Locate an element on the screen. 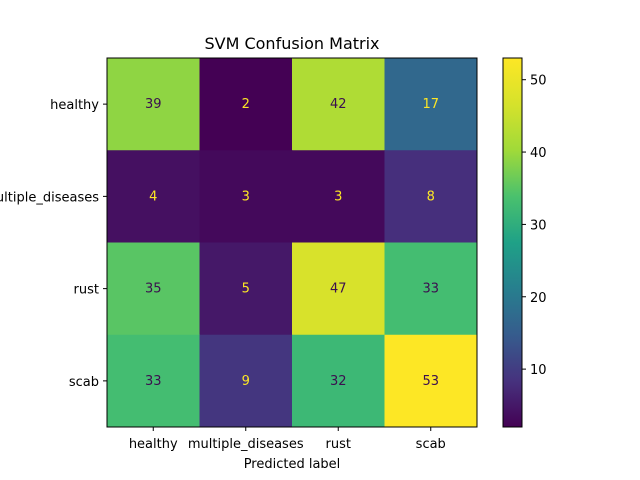 The image size is (640, 480). x-tick-label: rust is located at coordinates (338, 444).